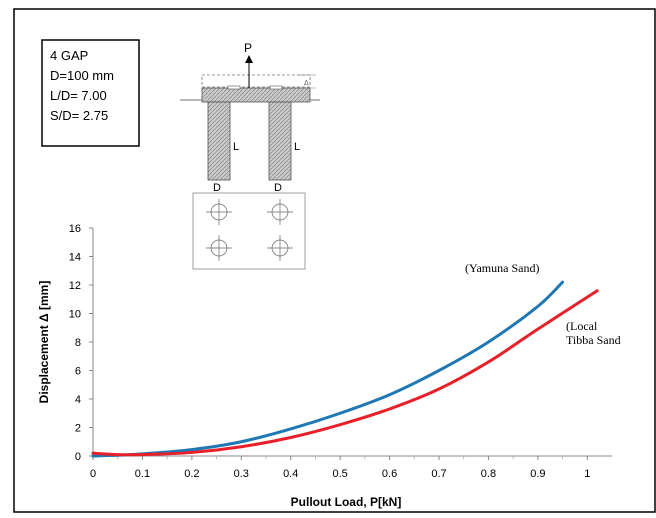 The height and width of the screenshot is (518, 656). Describe the element at coordinates (234, 87) in the screenshot. I see `cap-plate-left` at that location.